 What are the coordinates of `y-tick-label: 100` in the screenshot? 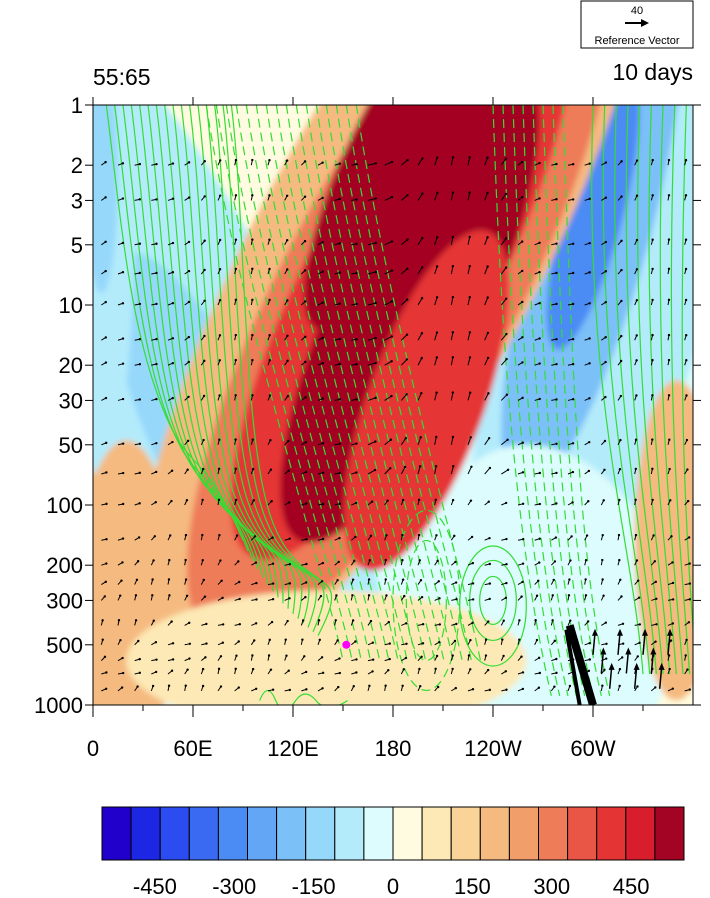 It's located at (64, 505).